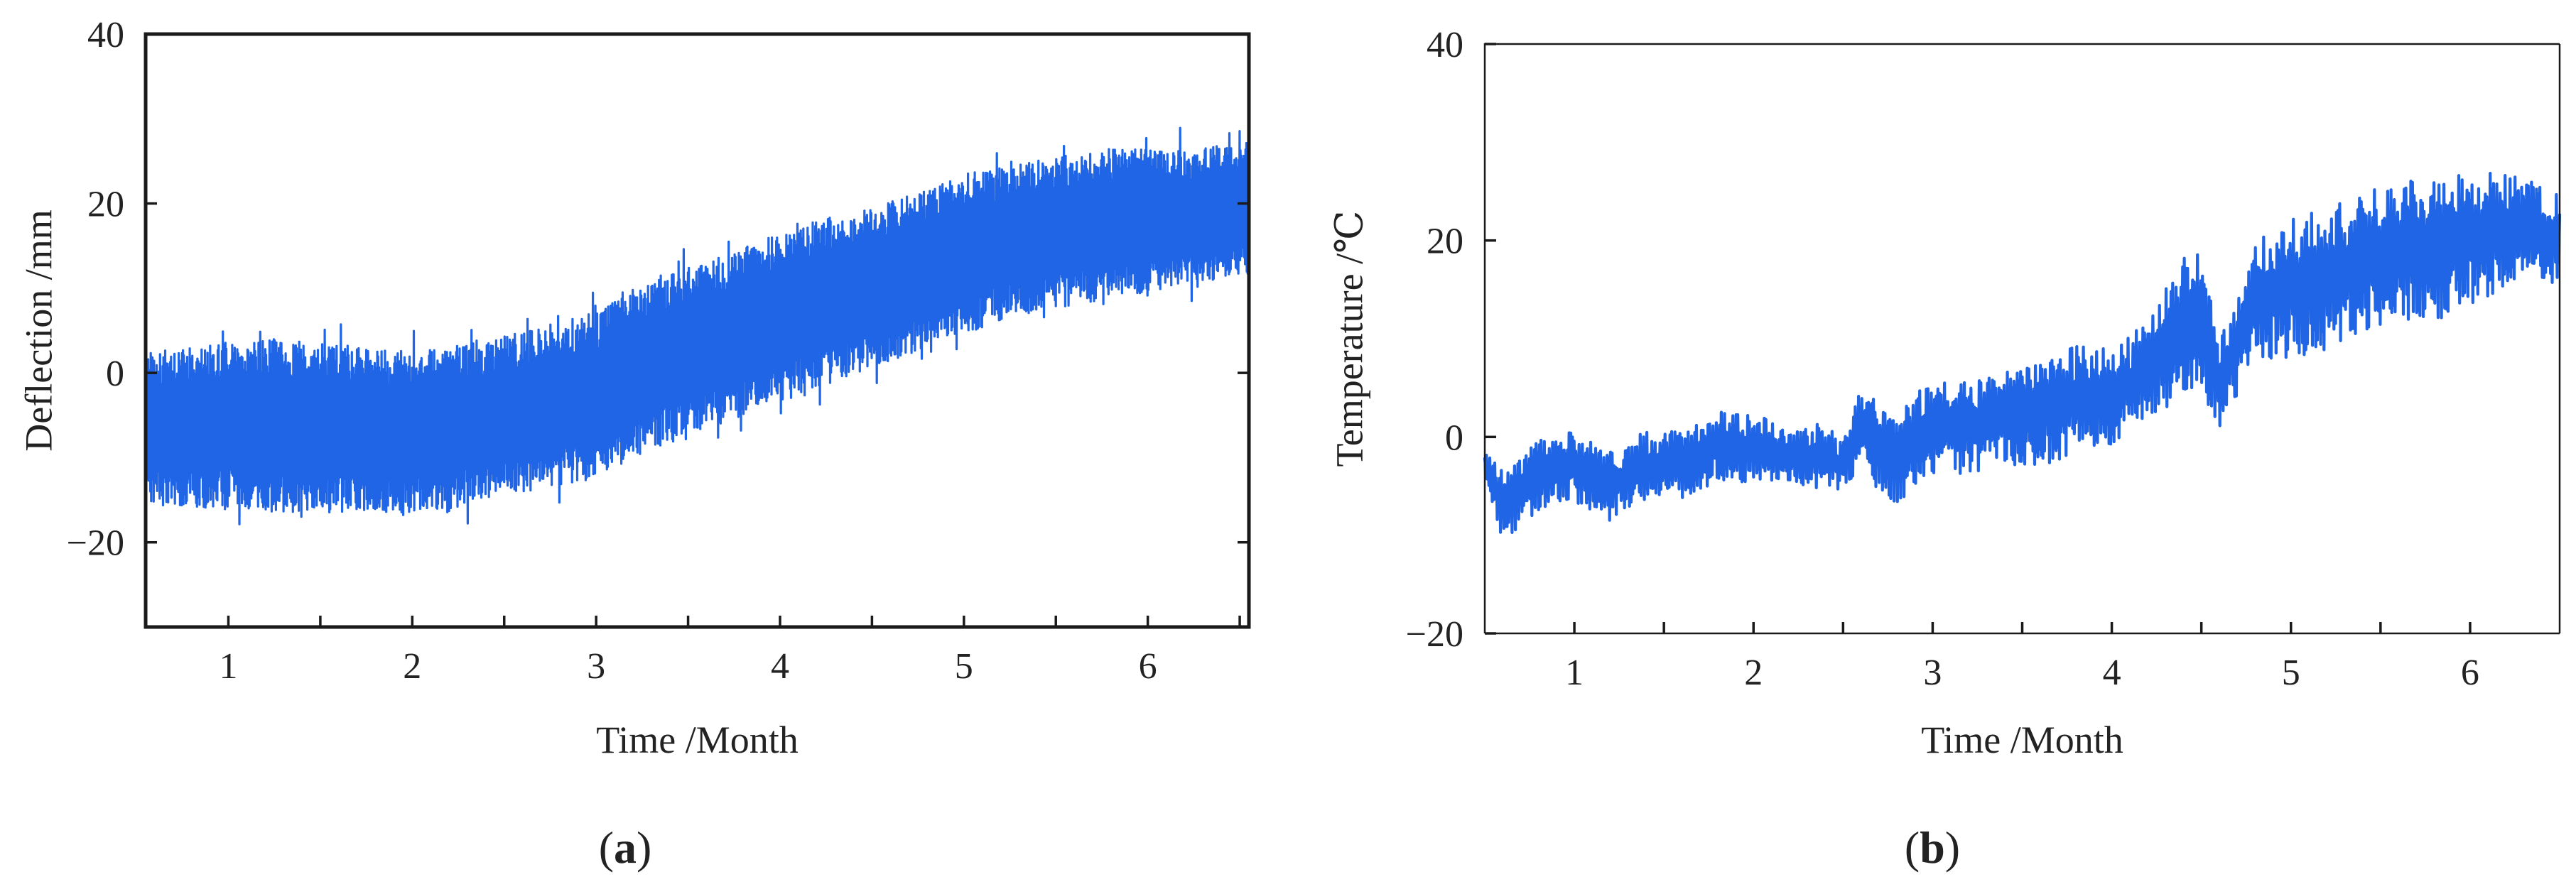 The image size is (2576, 894). I want to click on panel-label-a: (a), so click(625, 847).